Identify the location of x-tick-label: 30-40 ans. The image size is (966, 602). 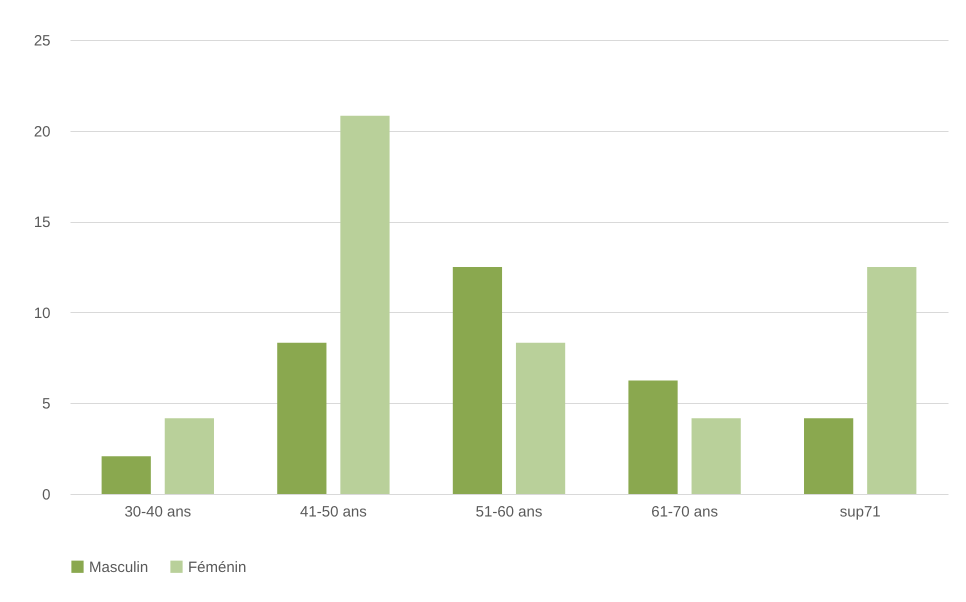
(158, 512).